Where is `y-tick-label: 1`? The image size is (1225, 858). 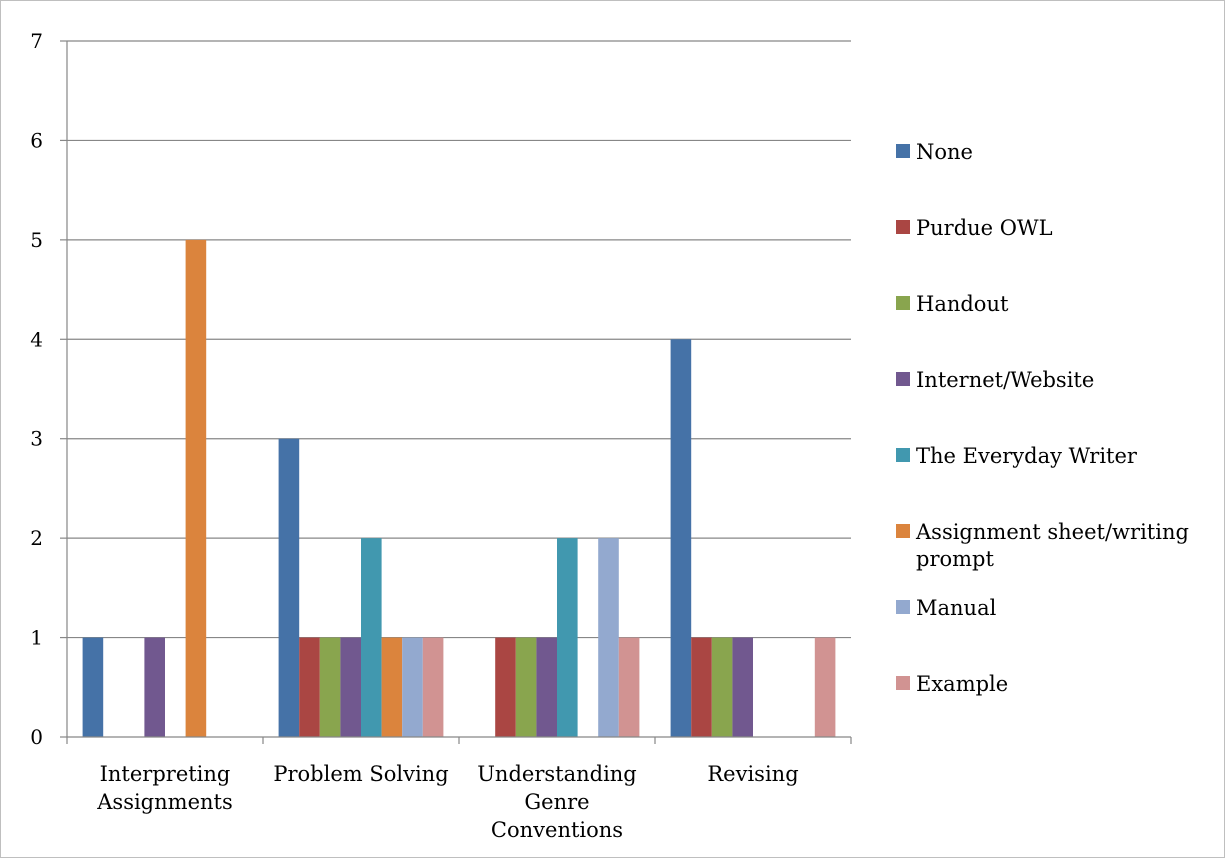 y-tick-label: 1 is located at coordinates (36, 638).